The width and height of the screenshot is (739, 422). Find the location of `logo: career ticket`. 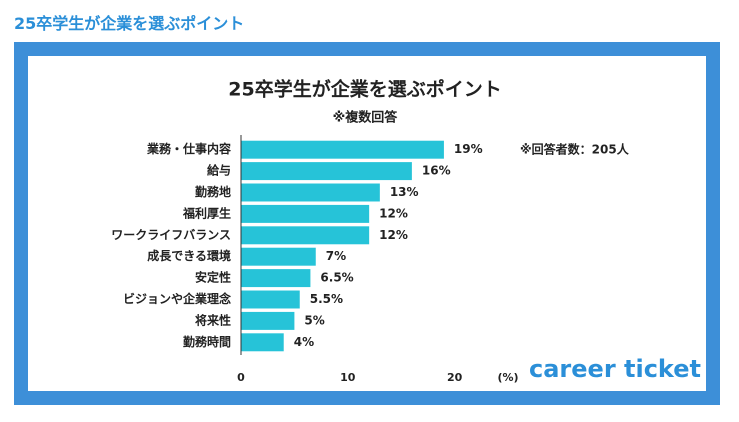

logo: career ticket is located at coordinates (615, 369).